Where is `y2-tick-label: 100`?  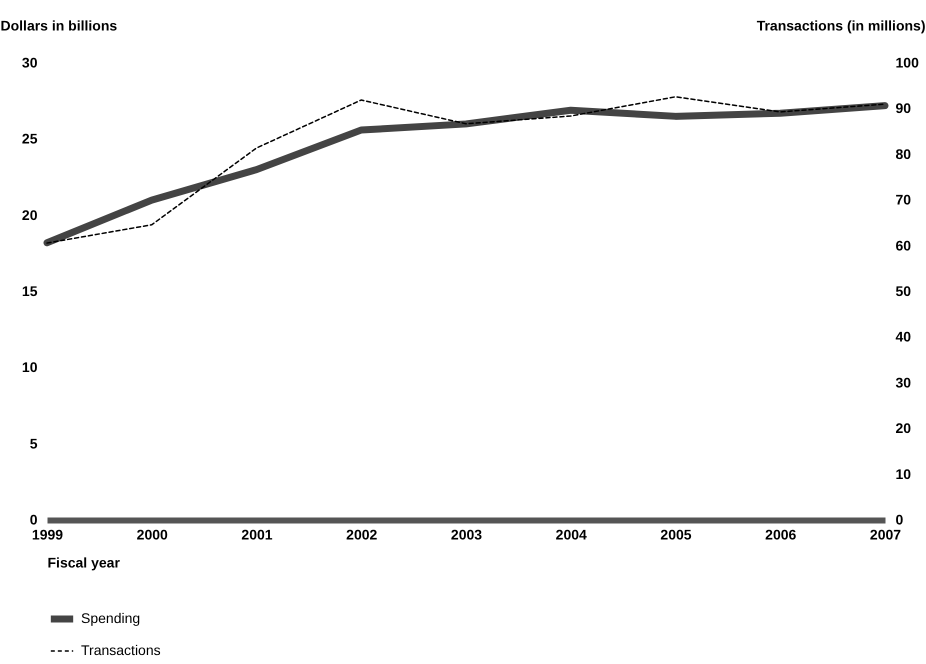
y2-tick-label: 100 is located at coordinates (908, 62).